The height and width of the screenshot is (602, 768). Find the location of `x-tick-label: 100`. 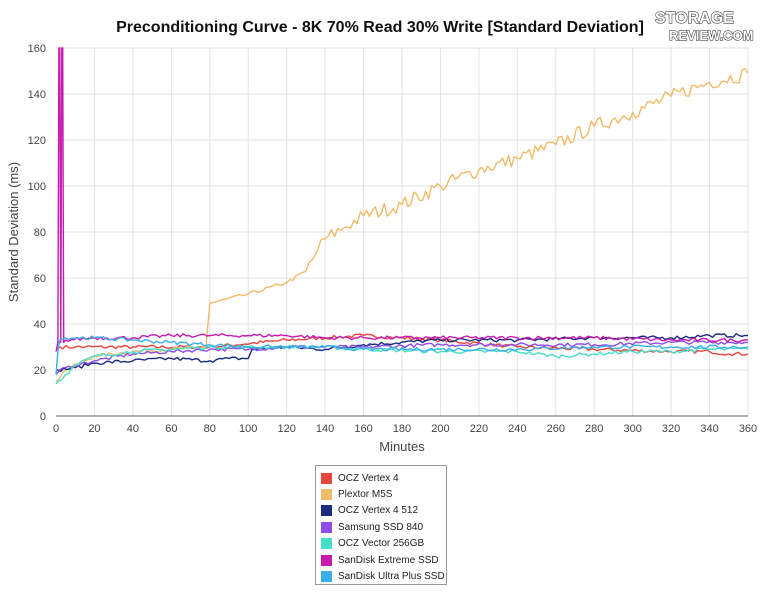

x-tick-label: 100 is located at coordinates (248, 429).